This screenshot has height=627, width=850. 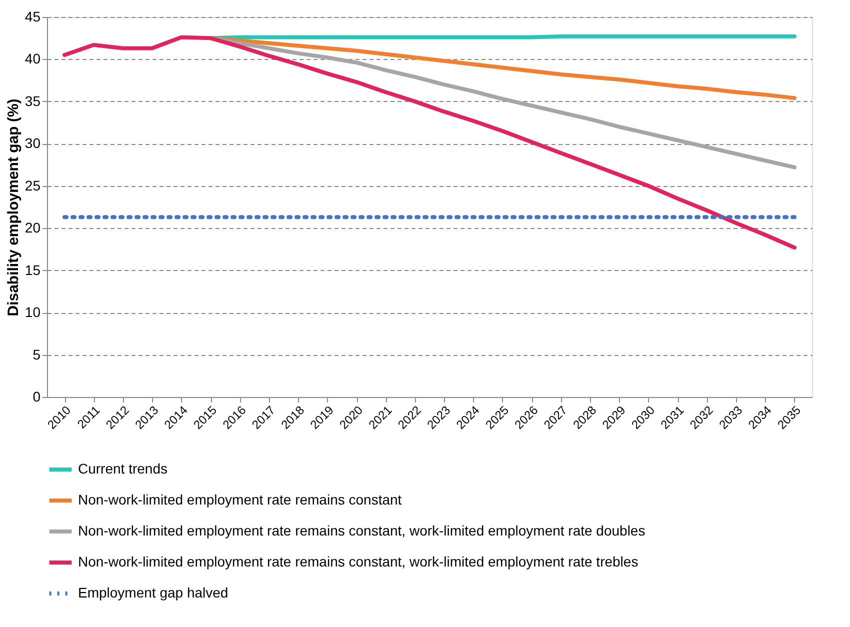 What do you see at coordinates (32, 228) in the screenshot?
I see `y-tick-label: 20` at bounding box center [32, 228].